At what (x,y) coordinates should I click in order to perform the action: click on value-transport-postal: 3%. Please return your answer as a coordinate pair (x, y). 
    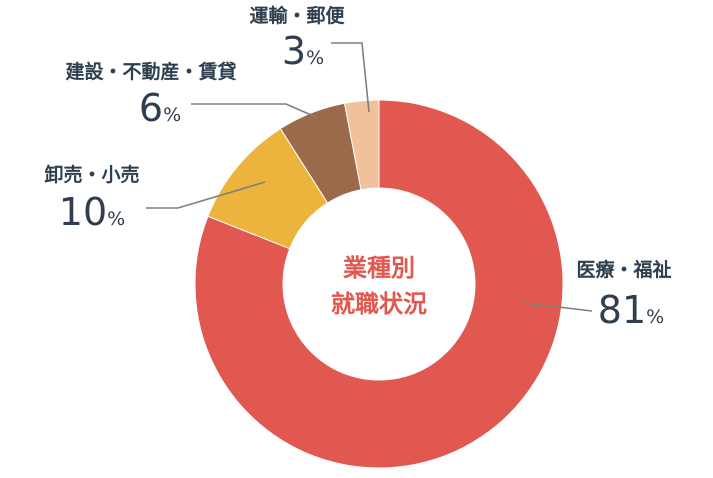
    Looking at the image, I should click on (303, 51).